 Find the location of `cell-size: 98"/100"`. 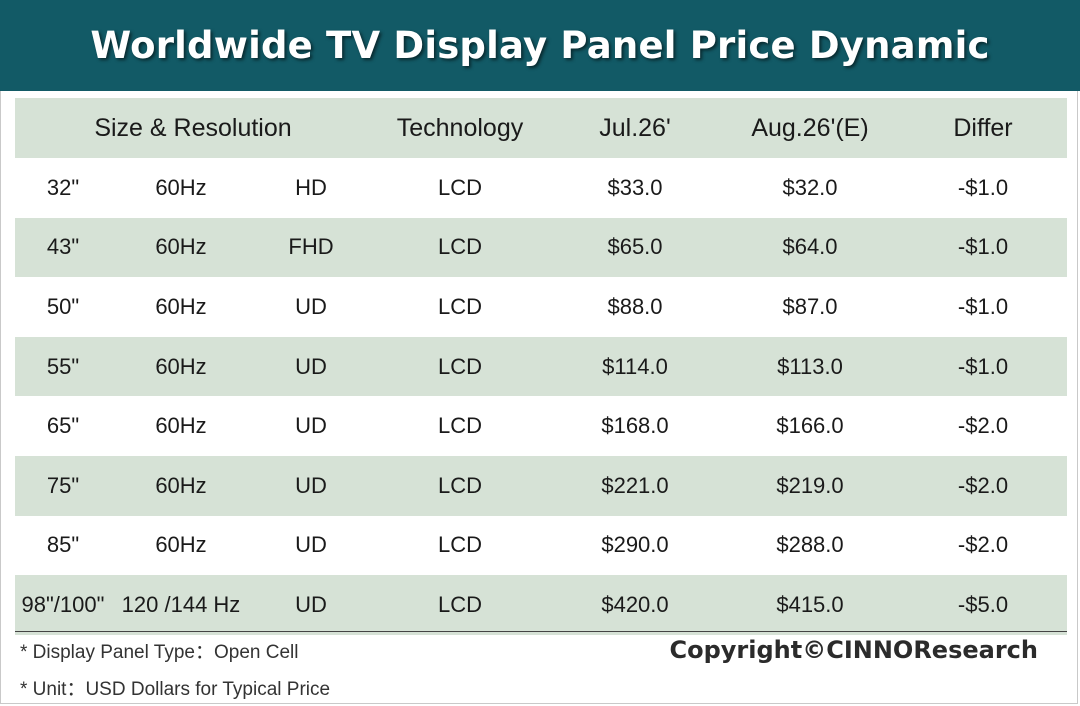

cell-size: 98"/100" is located at coordinates (63, 604).